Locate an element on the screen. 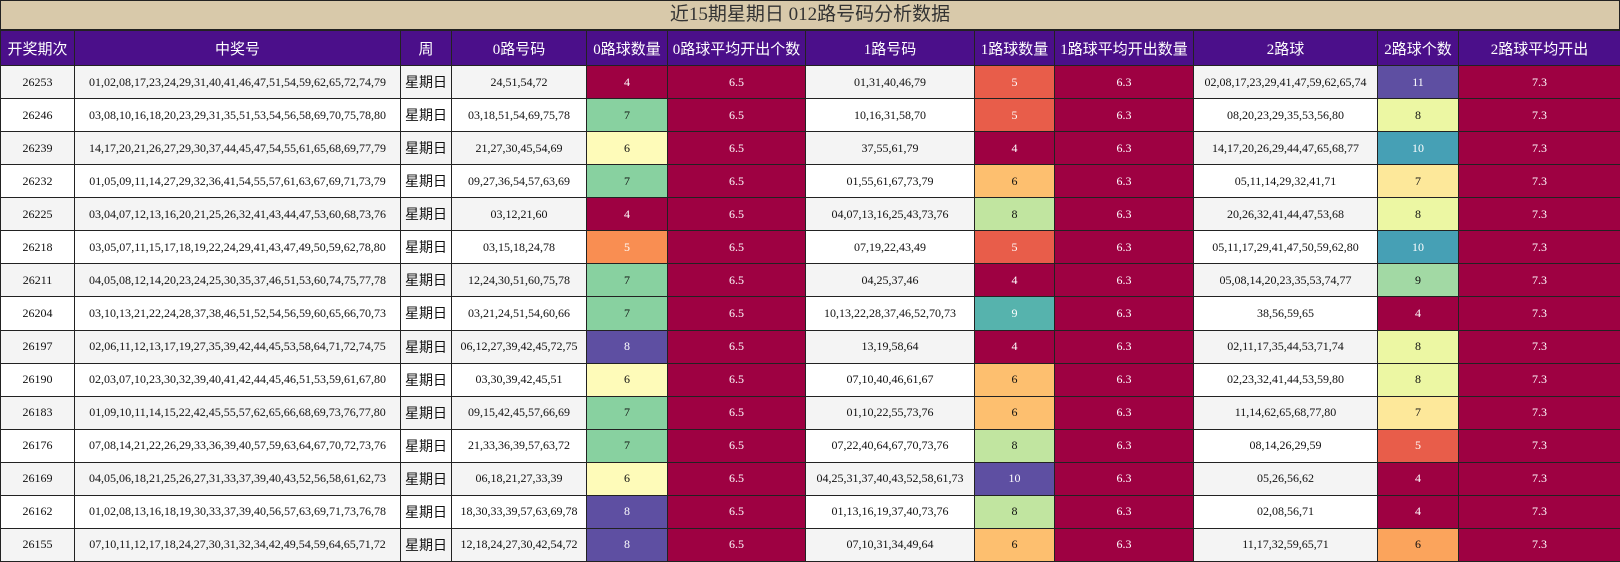 The height and width of the screenshot is (562, 1620). cell-route0-numbers: 09,27,36,54,57,63,69 is located at coordinates (519, 181).